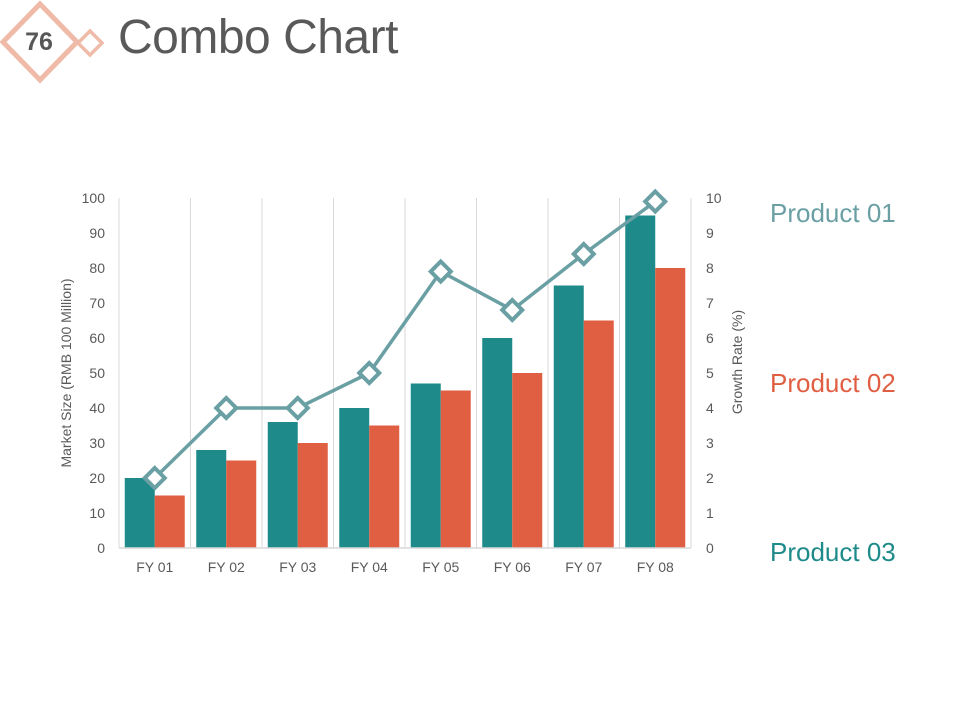 Image resolution: width=960 pixels, height=720 pixels. Describe the element at coordinates (710, 443) in the screenshot. I see `y2-tick-label: 3` at that location.